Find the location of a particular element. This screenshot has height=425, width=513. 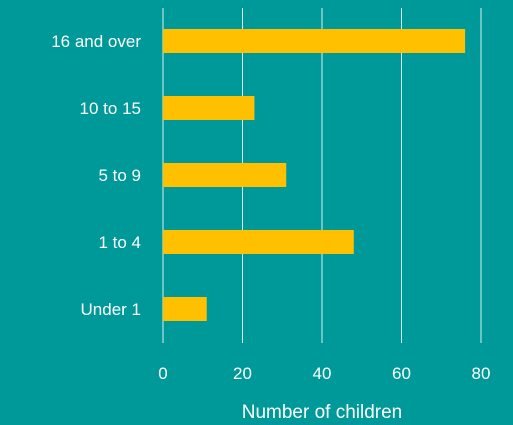

category-label-16-and-over: 16 and over is located at coordinates (96, 41).